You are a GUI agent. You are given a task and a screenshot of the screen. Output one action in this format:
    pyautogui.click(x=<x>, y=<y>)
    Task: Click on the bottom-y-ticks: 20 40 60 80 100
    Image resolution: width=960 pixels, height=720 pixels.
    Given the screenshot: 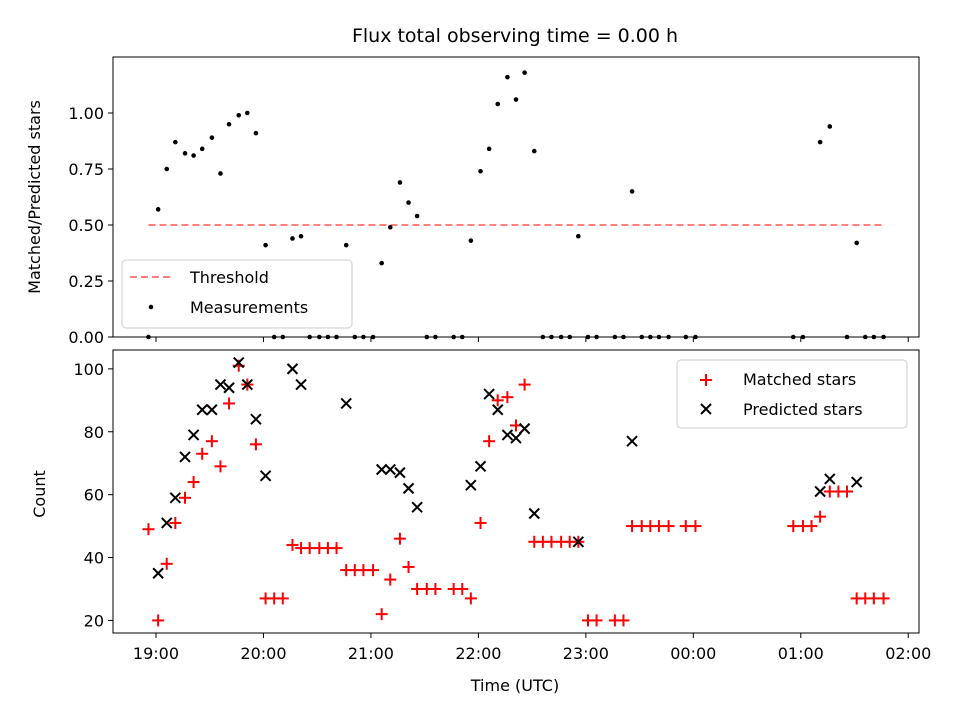 What is the action you would take?
    pyautogui.click(x=93, y=495)
    